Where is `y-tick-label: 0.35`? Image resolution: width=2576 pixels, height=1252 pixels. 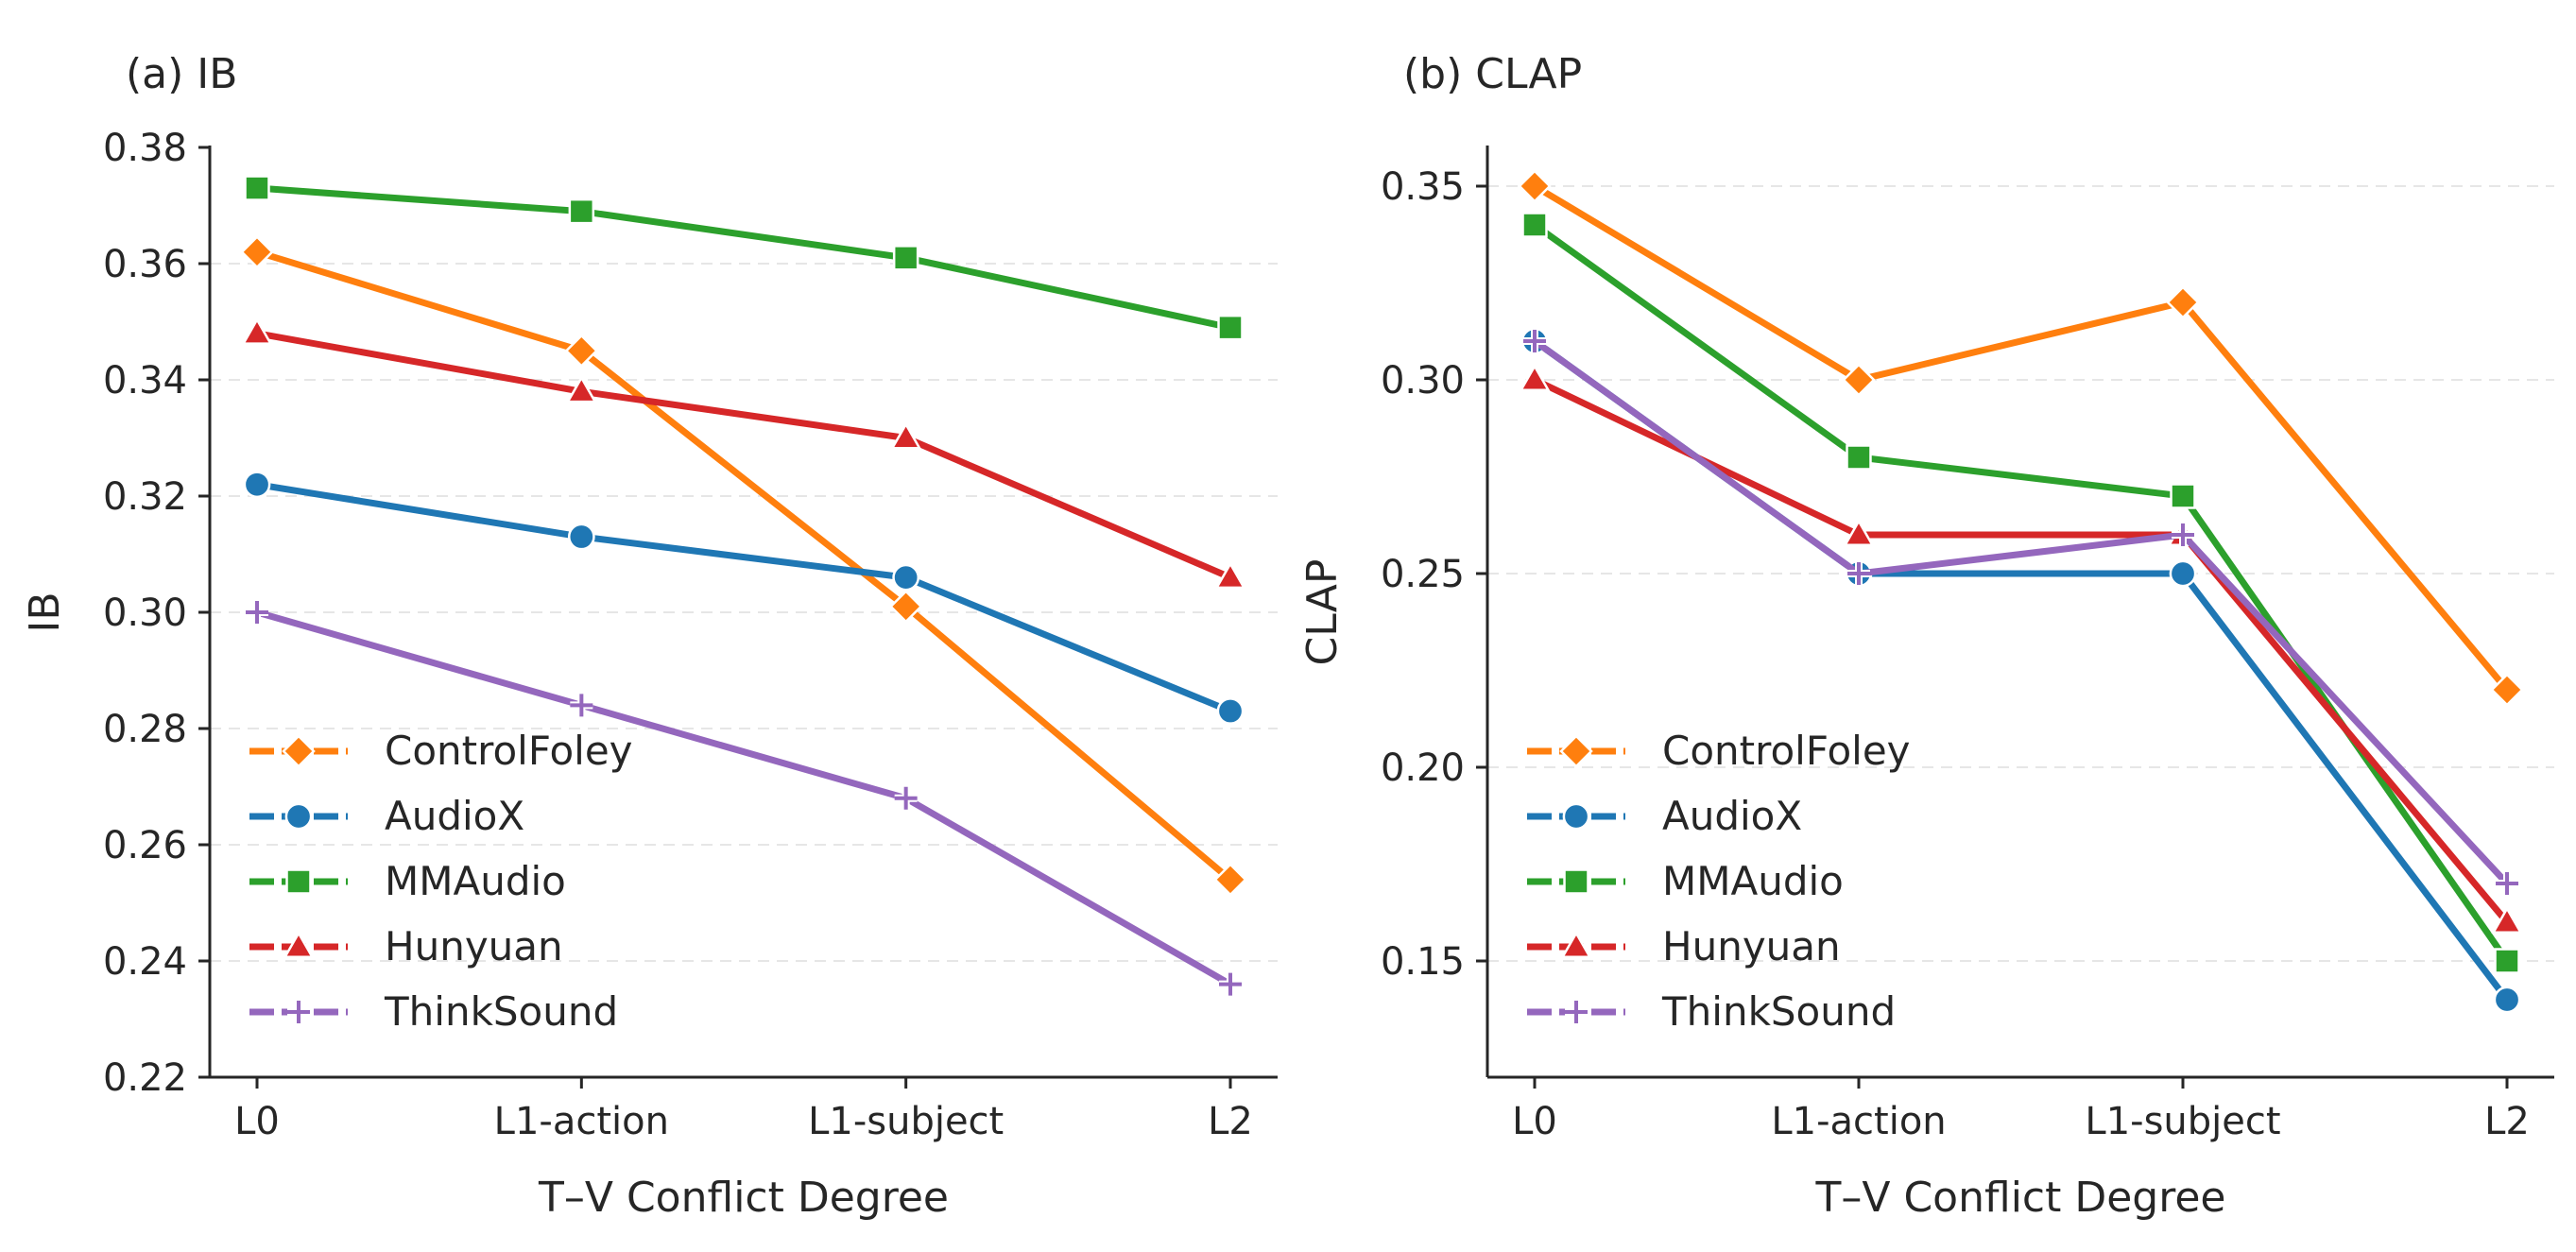 y-tick-label: 0.35 is located at coordinates (1423, 187).